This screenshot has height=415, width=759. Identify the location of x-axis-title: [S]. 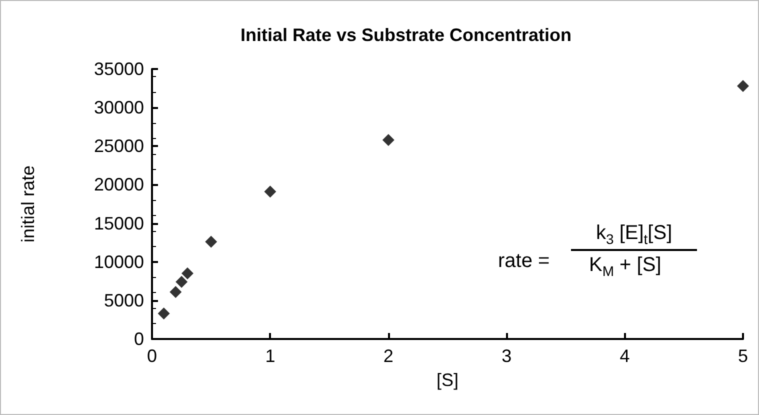
(447, 380).